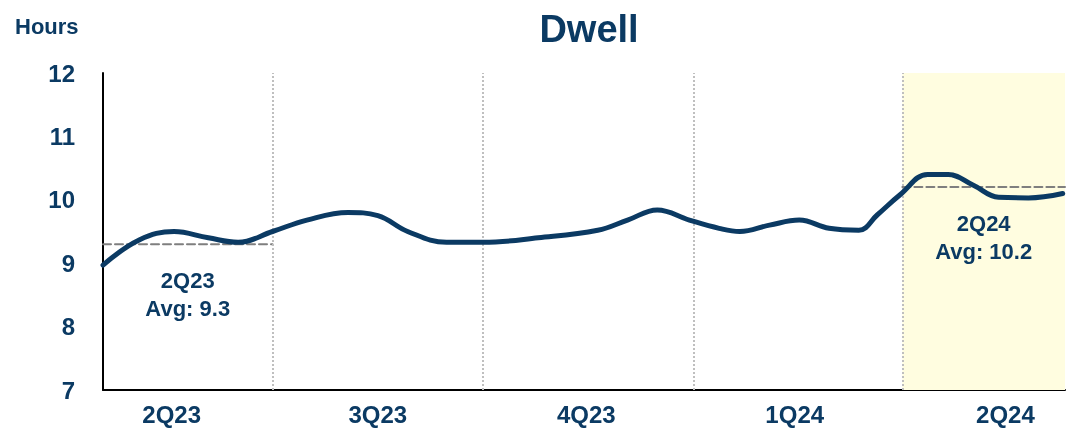 The image size is (1066, 445). What do you see at coordinates (68, 390) in the screenshot?
I see `y-tick-label: 7` at bounding box center [68, 390].